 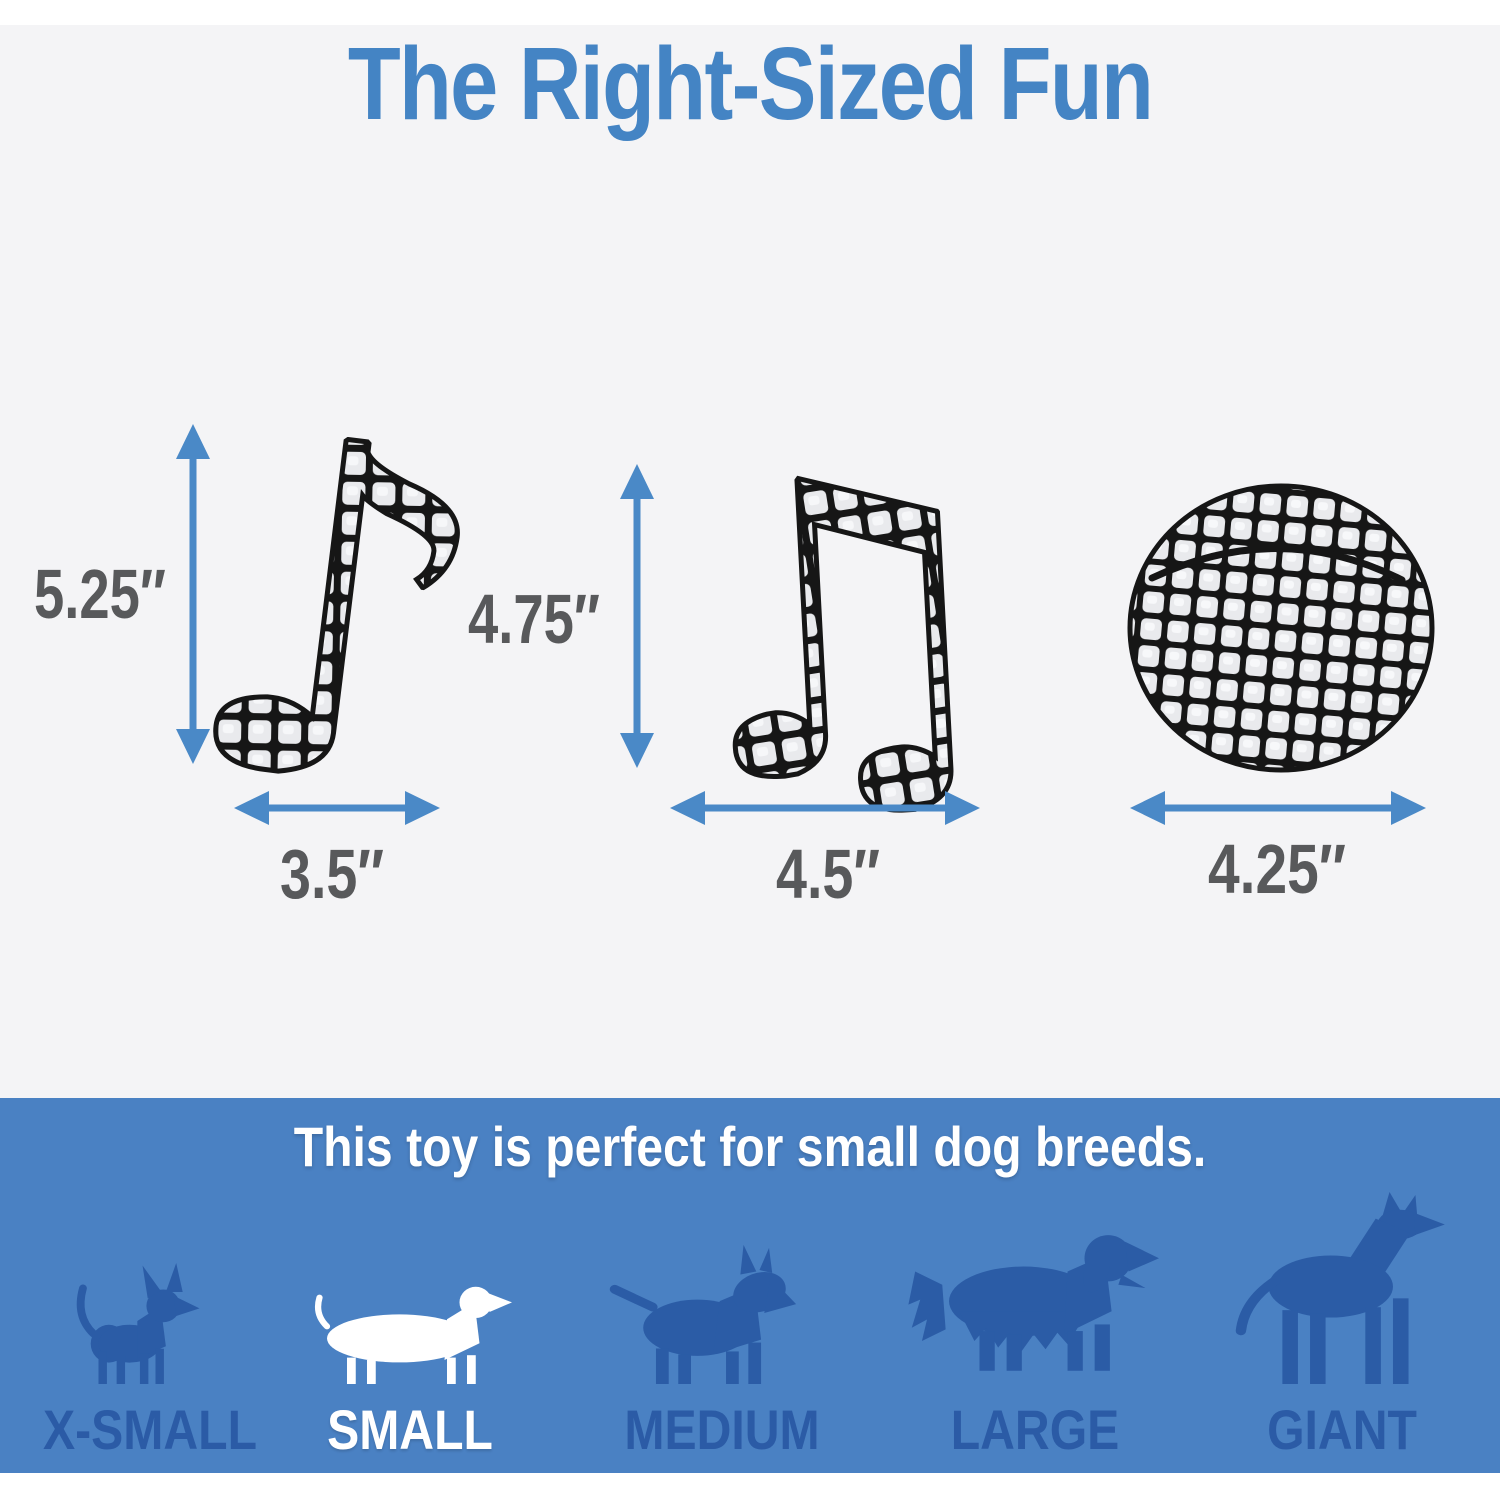 I want to click on height-label-eighth-note: 5.25″, so click(x=100, y=594).